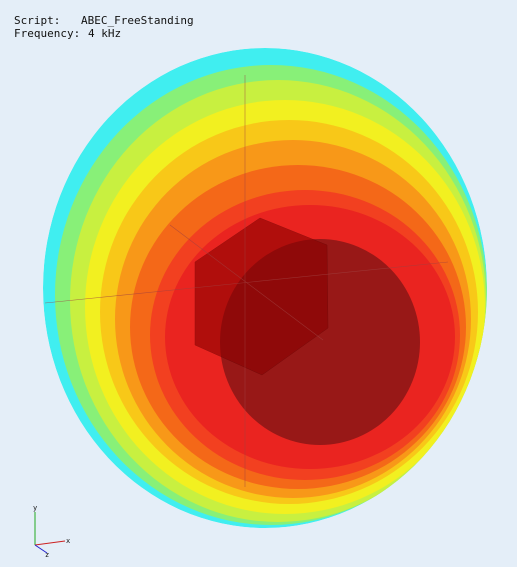  I want to click on axis-label: x, so click(68, 541).